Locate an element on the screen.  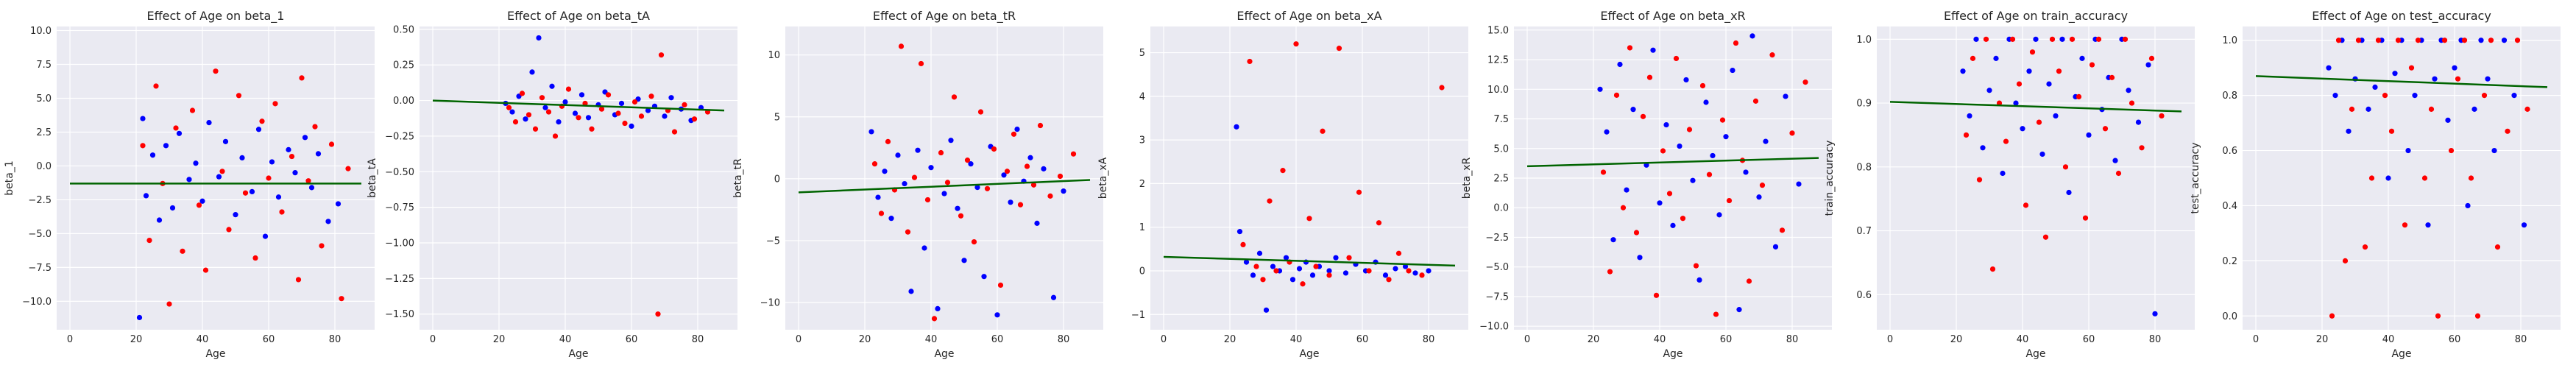
y-tick-label: 5.0 is located at coordinates (1501, 149).